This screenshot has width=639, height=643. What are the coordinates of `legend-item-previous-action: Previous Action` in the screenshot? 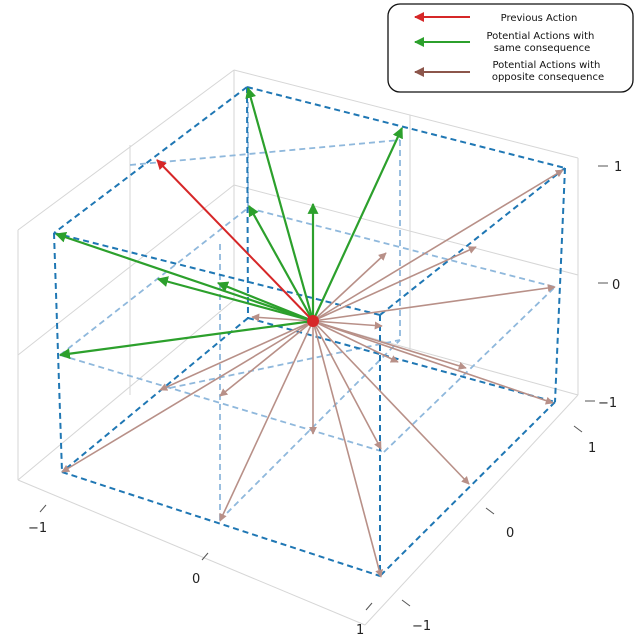 It's located at (496, 18).